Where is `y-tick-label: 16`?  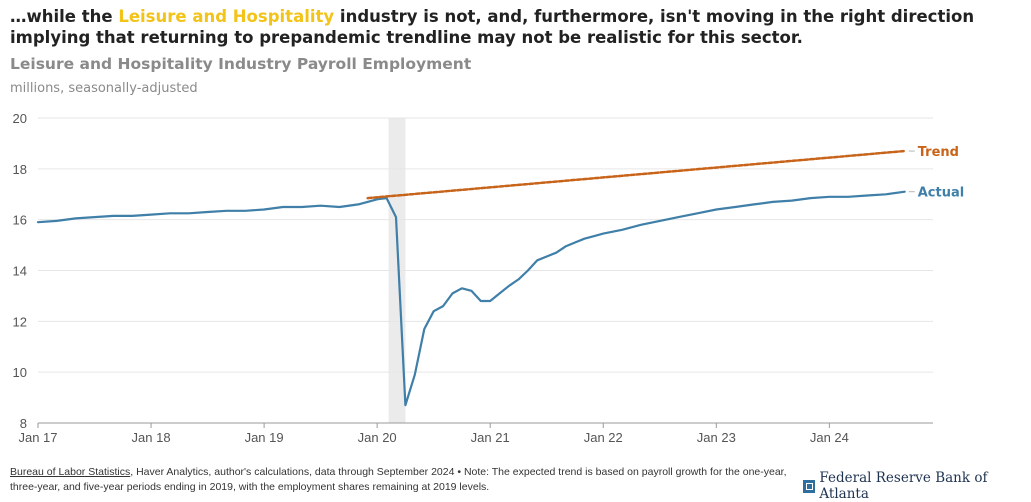 y-tick-label: 16 is located at coordinates (20, 220).